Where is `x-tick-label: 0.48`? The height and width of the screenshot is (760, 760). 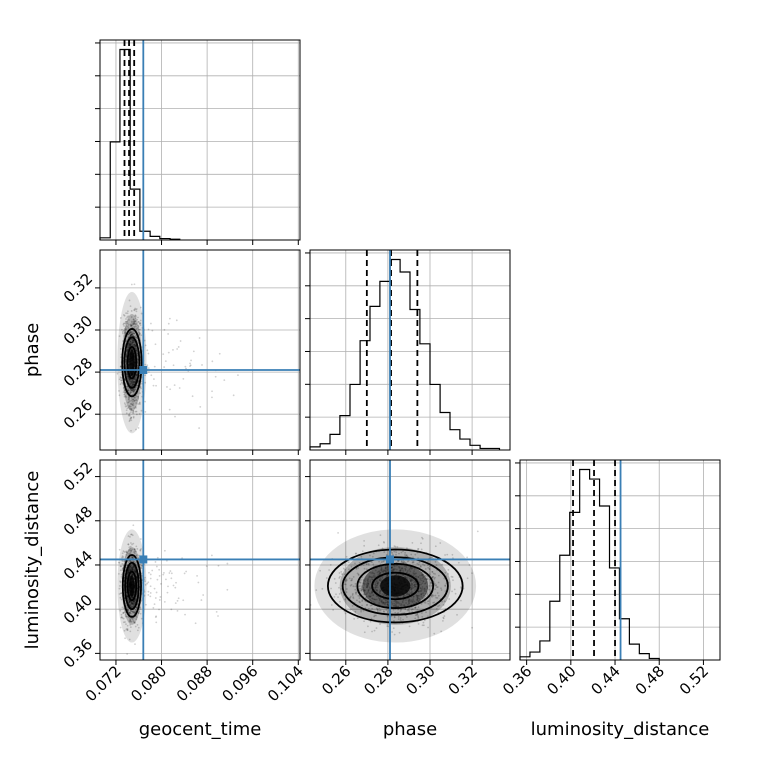 x-tick-label: 0.48 is located at coordinates (650, 680).